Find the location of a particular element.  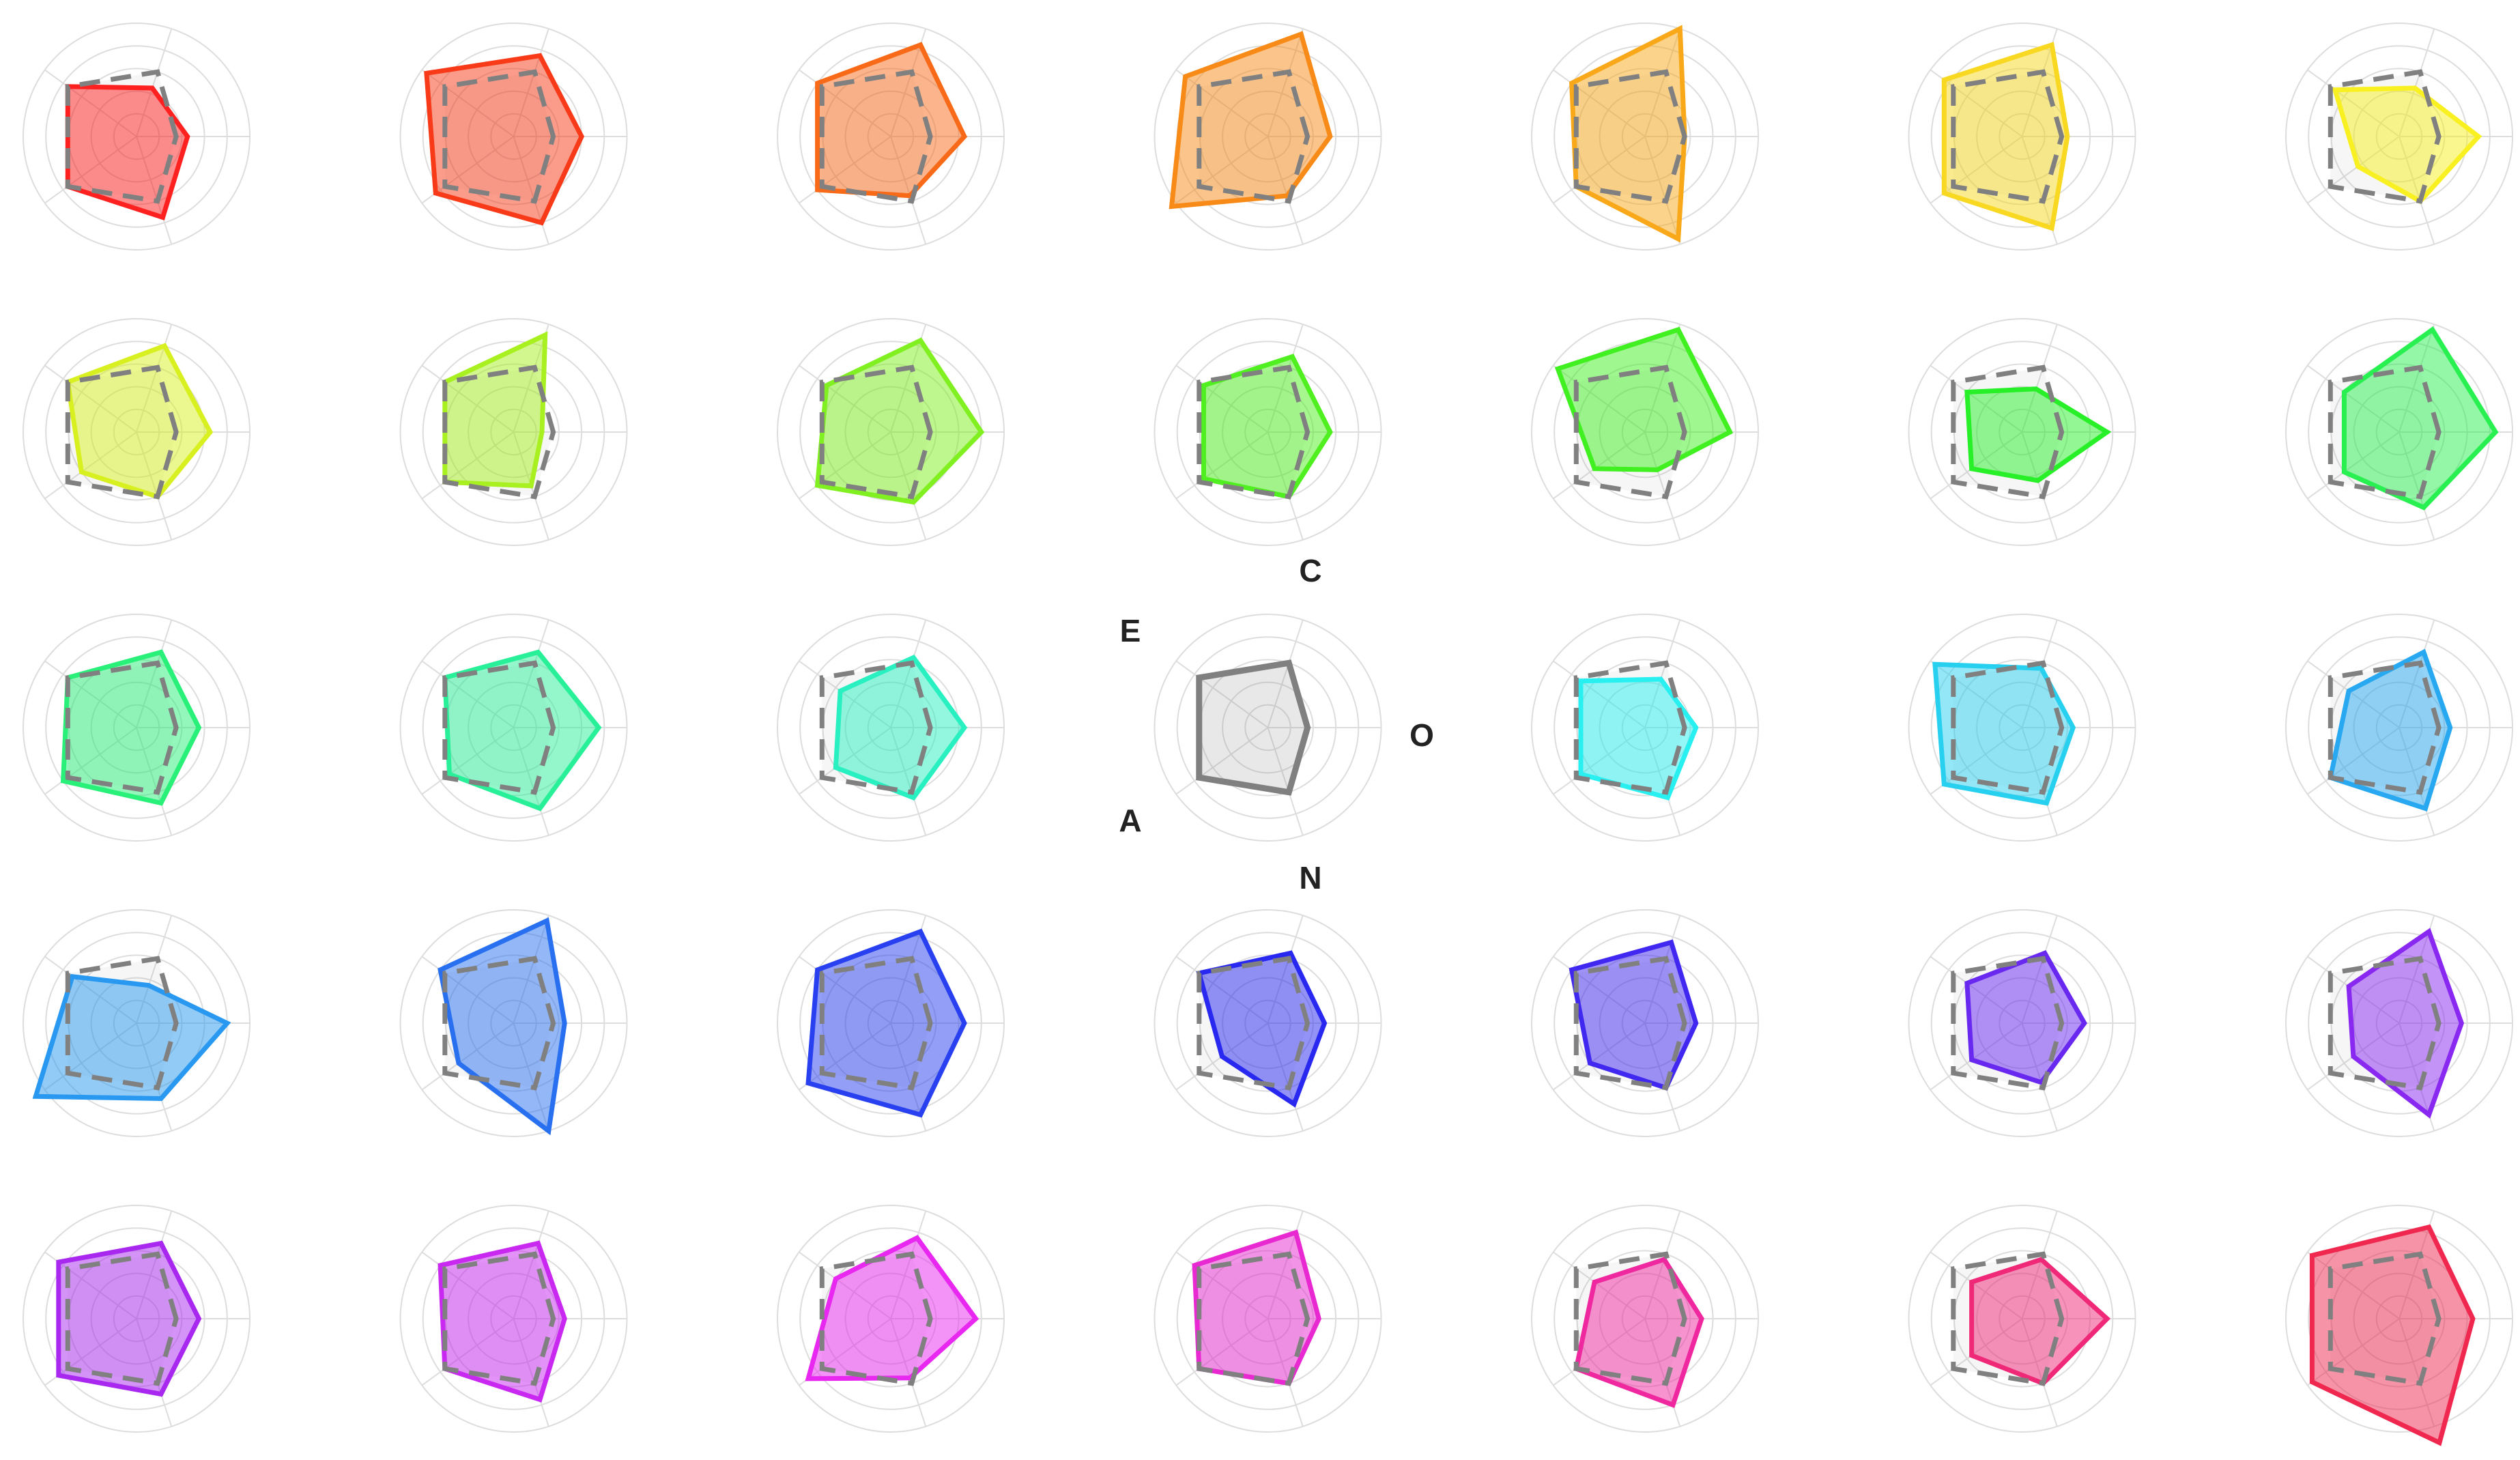

panel-11-reference-polygon is located at coordinates (1254, 432).